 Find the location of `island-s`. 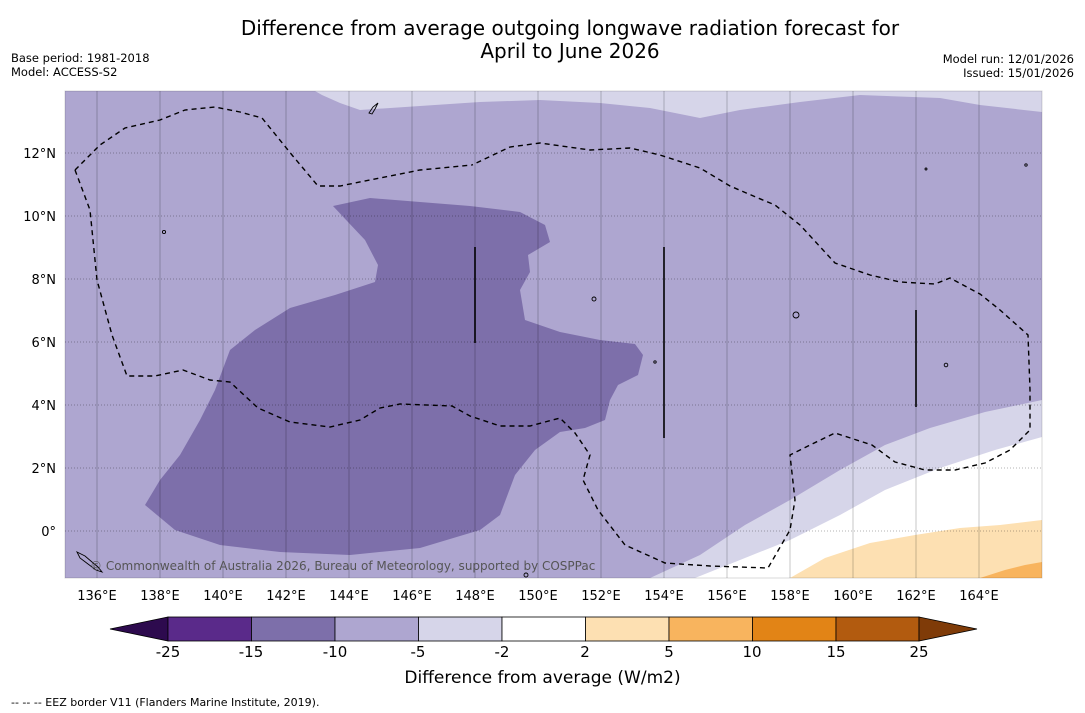

island-s is located at coordinates (526, 575).